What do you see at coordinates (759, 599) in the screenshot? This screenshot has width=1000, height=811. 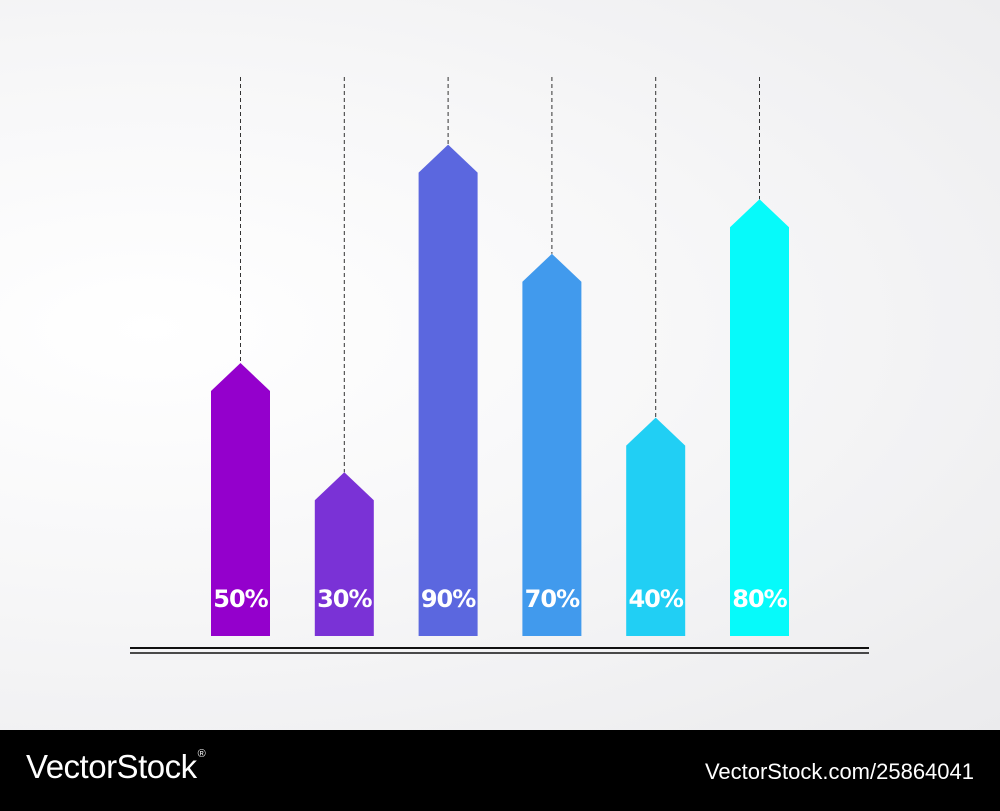 I see `bar-value-label: 80%` at bounding box center [759, 599].